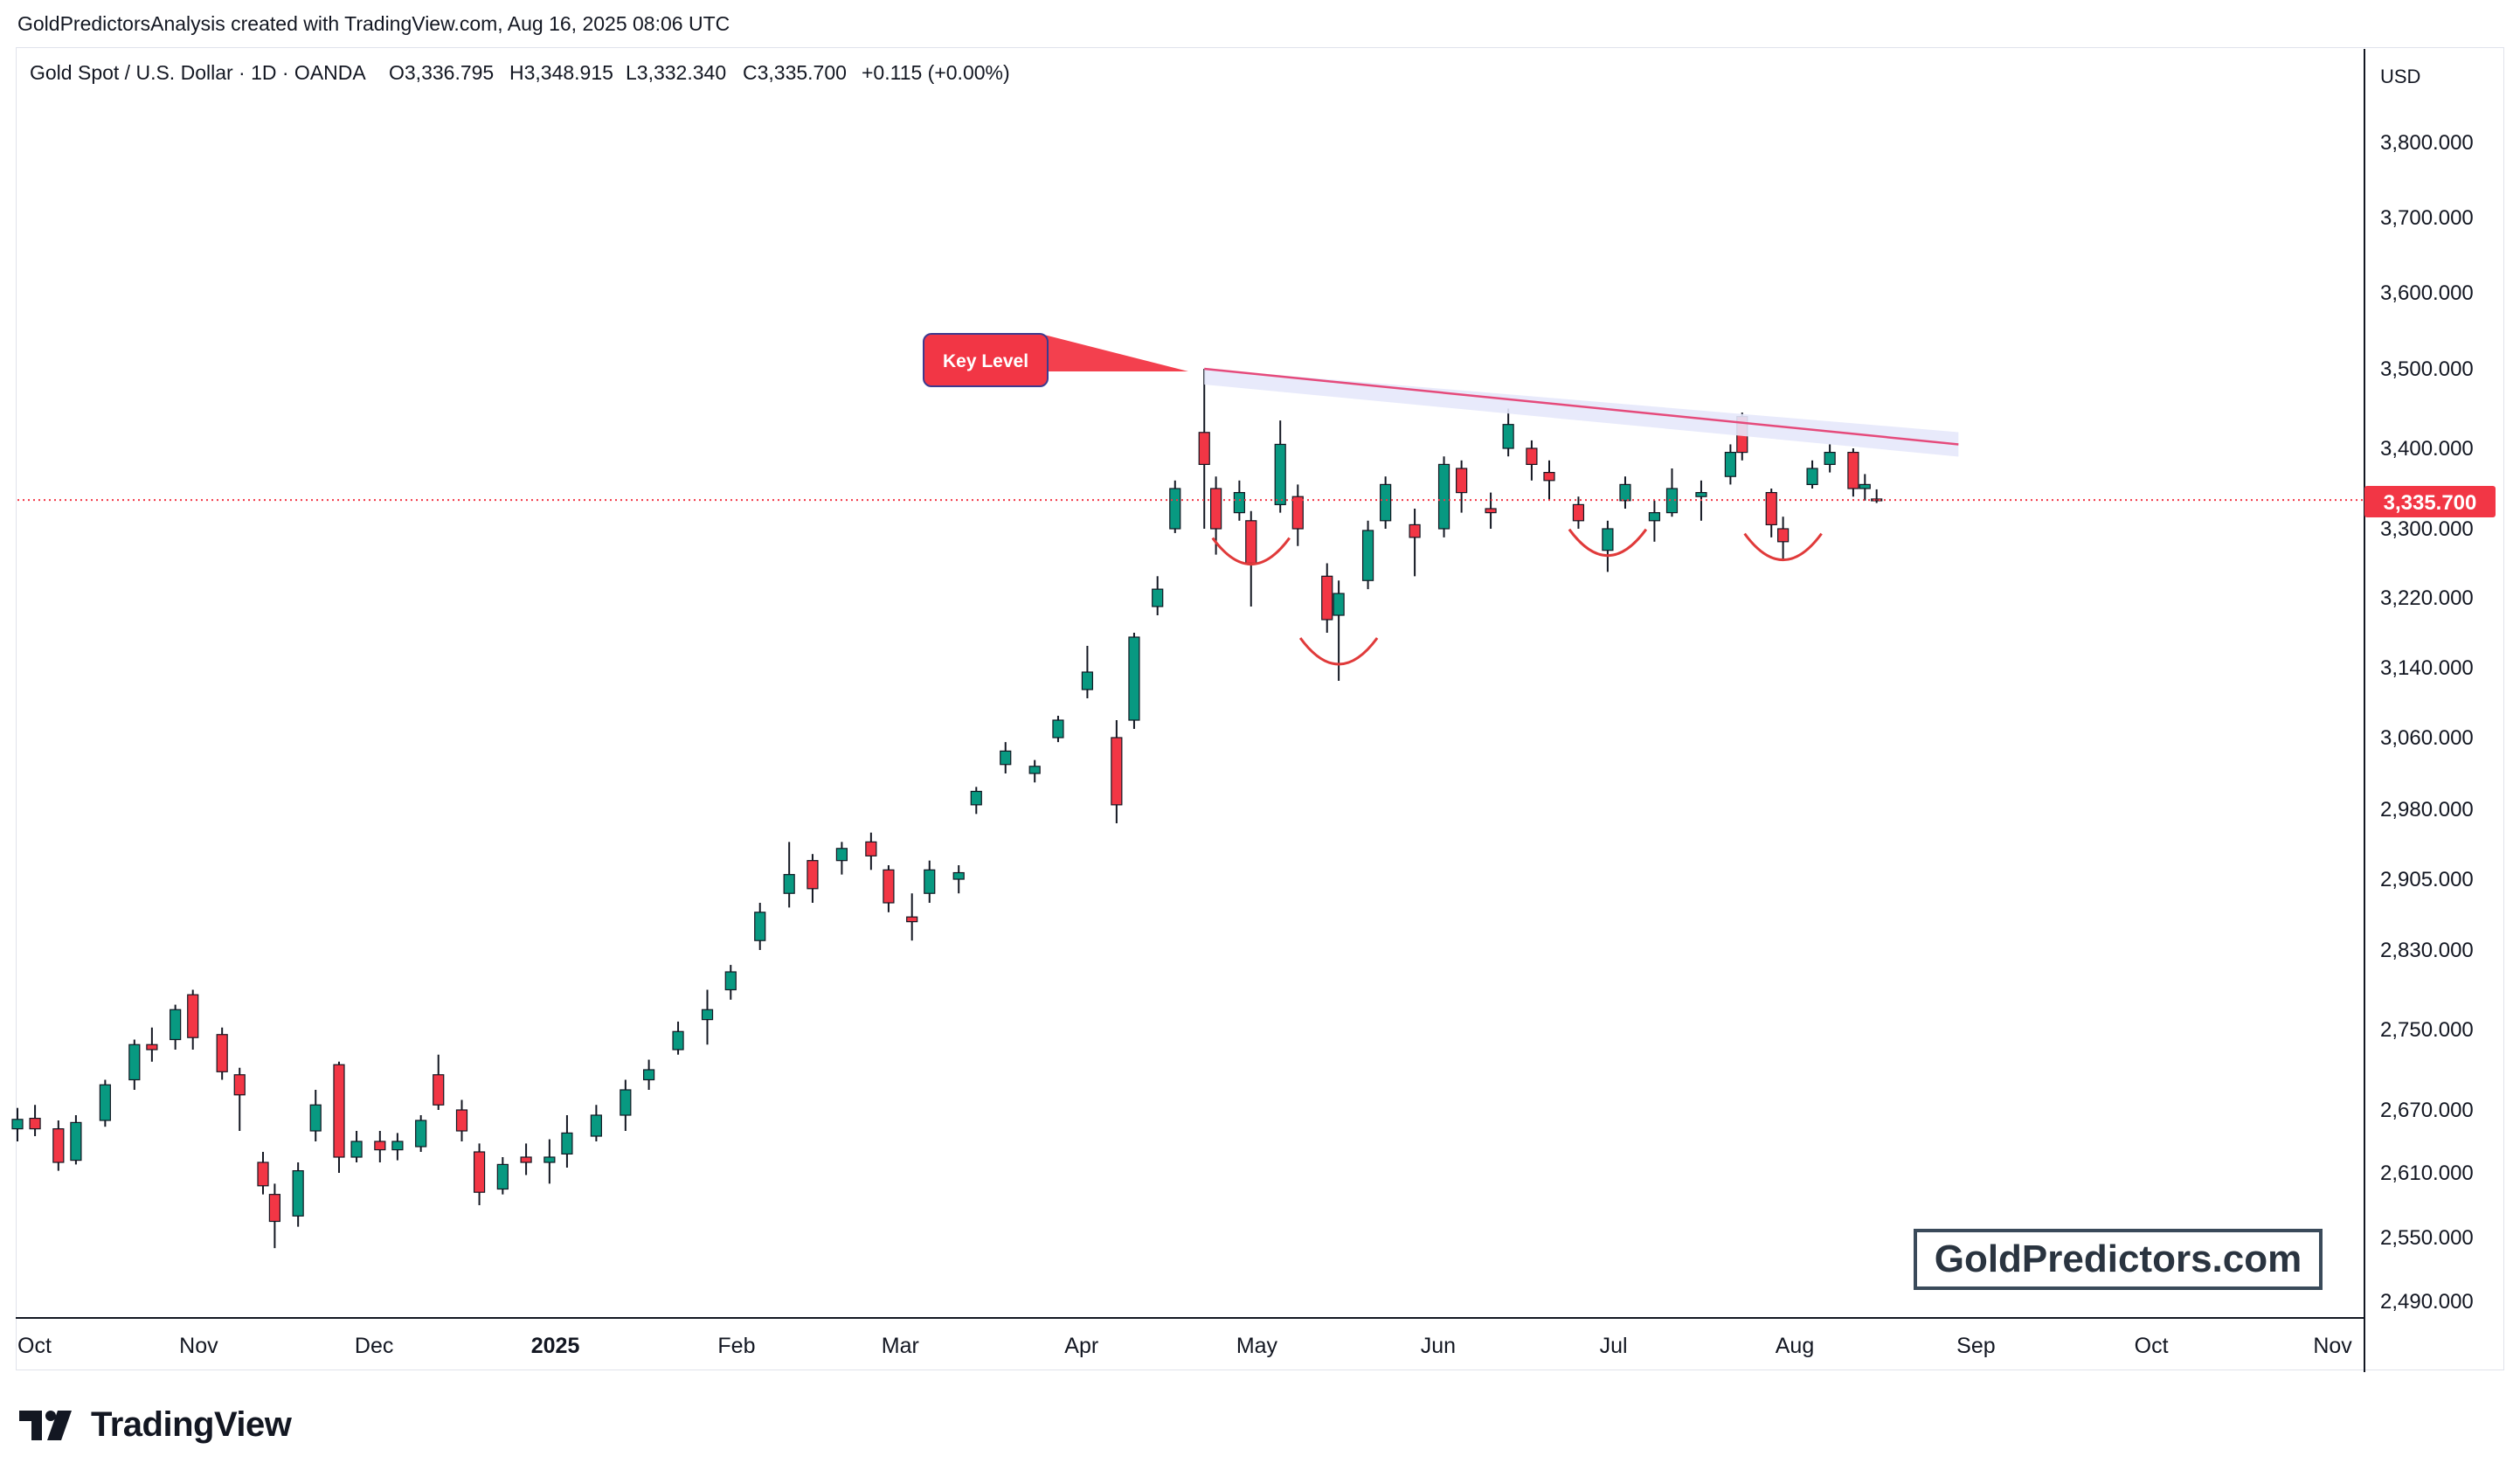  What do you see at coordinates (34, 1346) in the screenshot?
I see `time-tick-label: Oct` at bounding box center [34, 1346].